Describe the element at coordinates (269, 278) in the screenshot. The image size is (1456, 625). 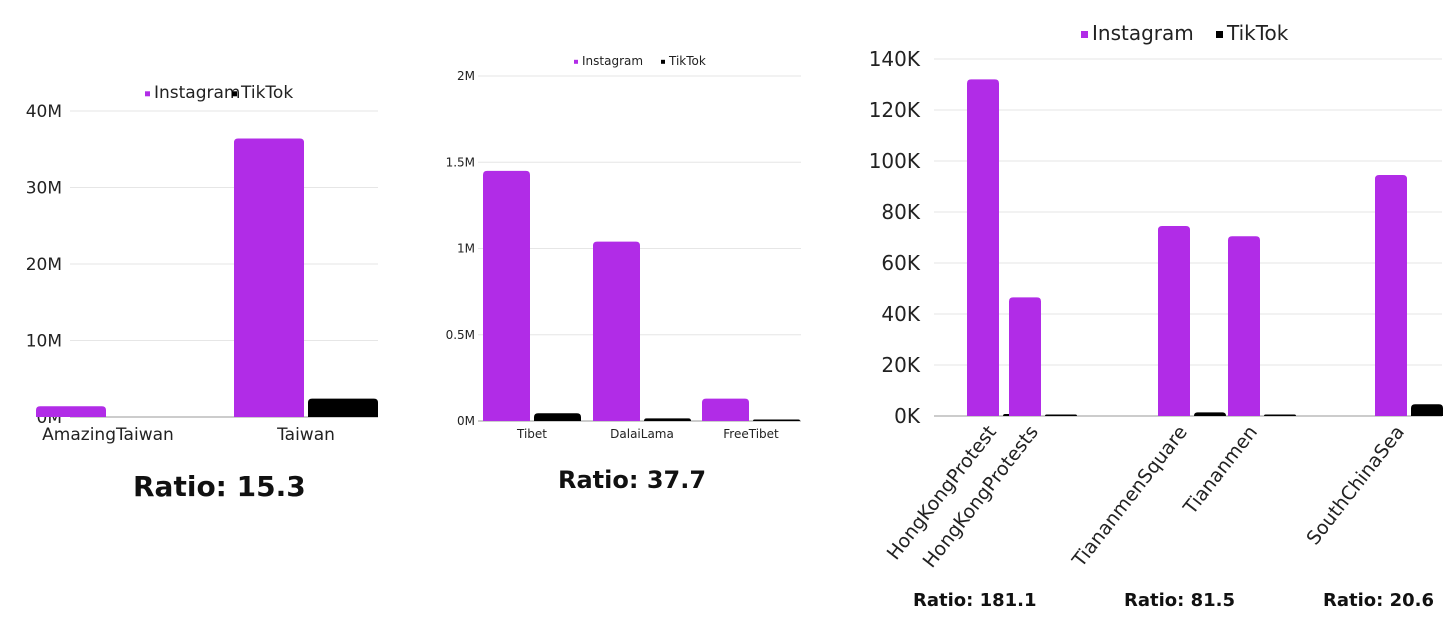
I see `chart1-bar-instagram-taiwan` at that location.